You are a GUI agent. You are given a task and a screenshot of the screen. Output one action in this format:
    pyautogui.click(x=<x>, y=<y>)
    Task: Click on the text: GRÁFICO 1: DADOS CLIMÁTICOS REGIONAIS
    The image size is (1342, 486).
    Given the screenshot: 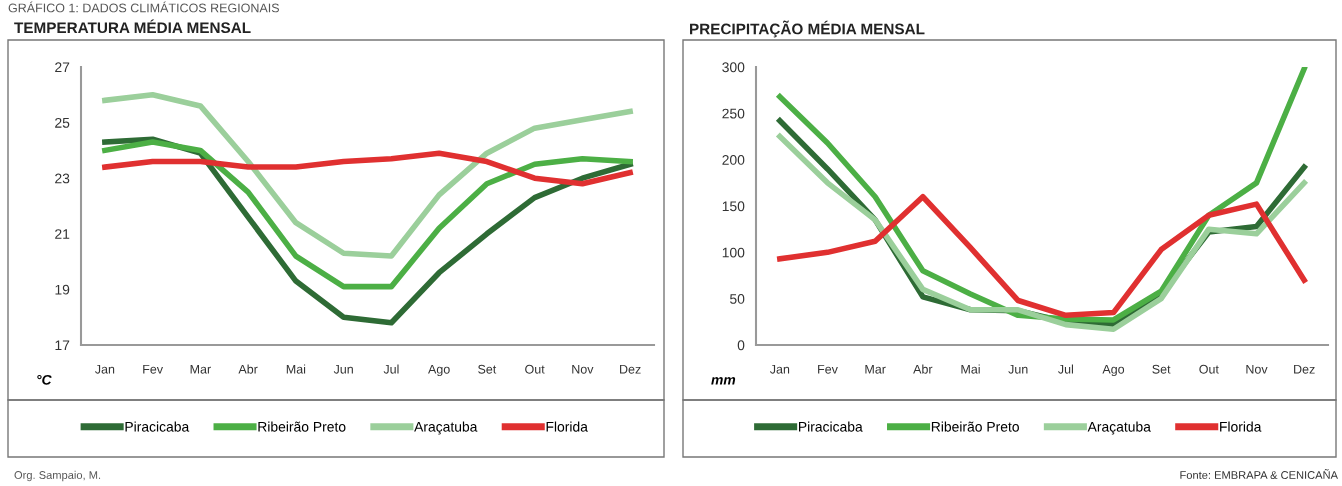 What is the action you would take?
    pyautogui.click(x=143, y=7)
    